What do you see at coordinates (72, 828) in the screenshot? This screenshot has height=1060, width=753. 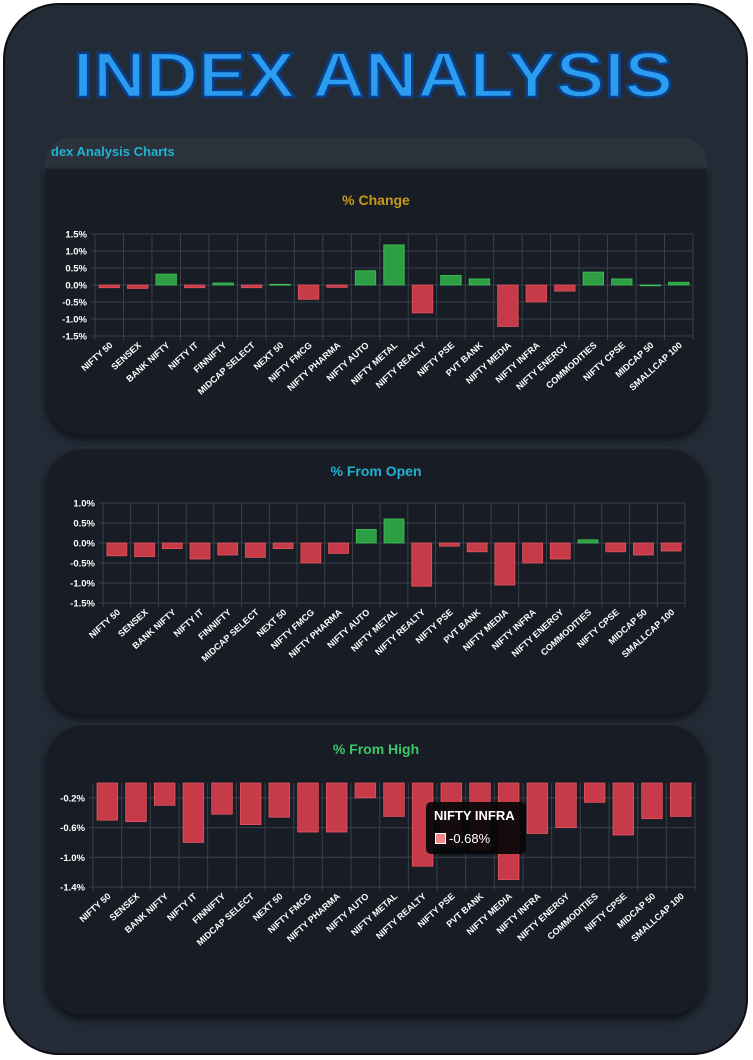 I see `y-tick-label: -0.6%` at bounding box center [72, 828].